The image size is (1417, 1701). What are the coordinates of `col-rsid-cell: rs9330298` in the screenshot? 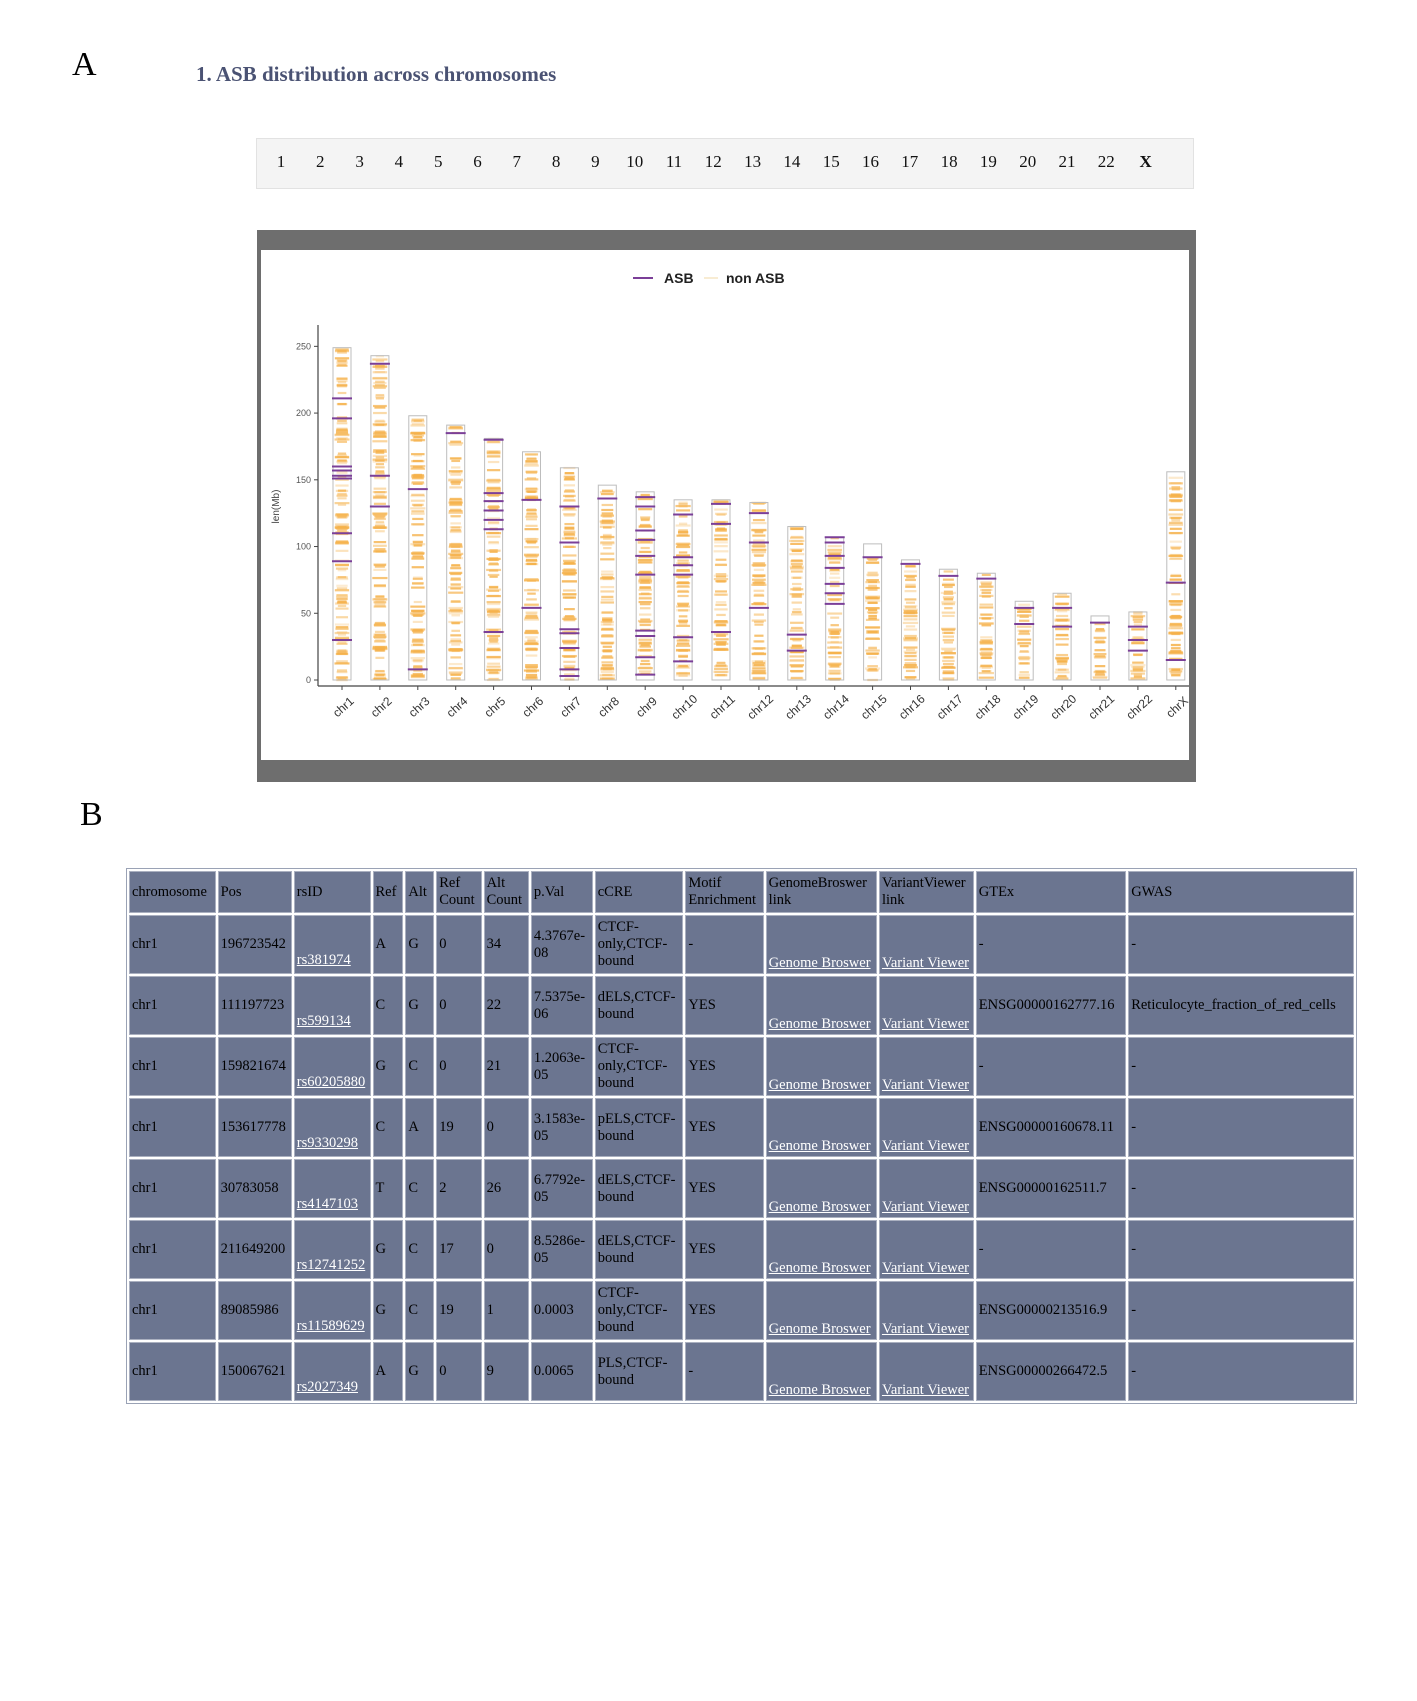 It's located at (332, 1127).